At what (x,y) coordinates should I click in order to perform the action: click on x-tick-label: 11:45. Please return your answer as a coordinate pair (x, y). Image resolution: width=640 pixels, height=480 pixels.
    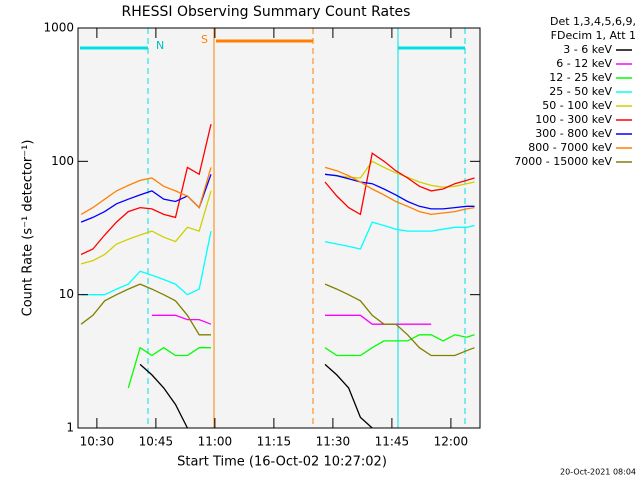
    Looking at the image, I should click on (392, 442).